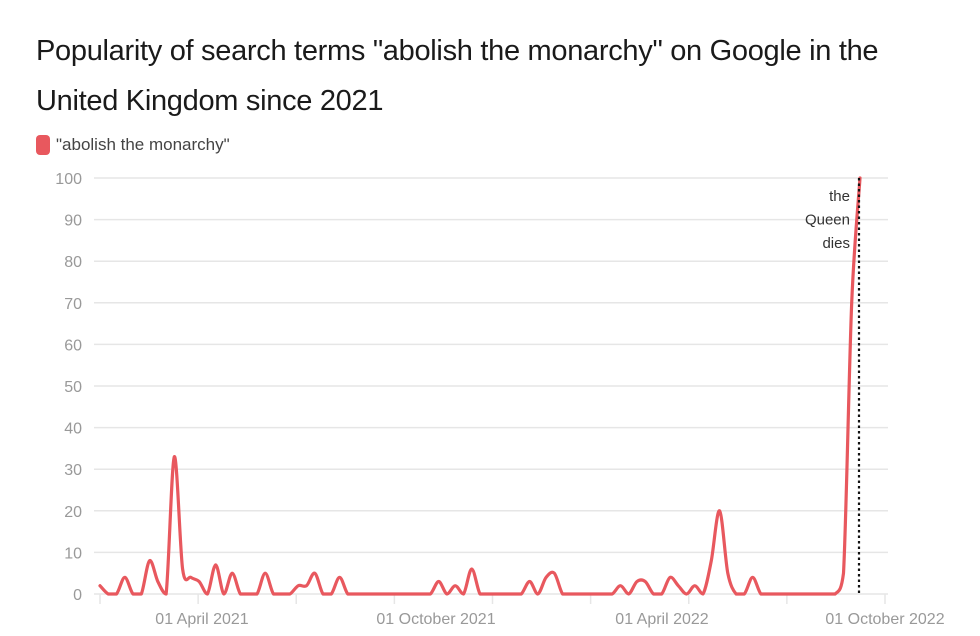  What do you see at coordinates (833, 386) in the screenshot?
I see `annotation: the Queen dies` at bounding box center [833, 386].